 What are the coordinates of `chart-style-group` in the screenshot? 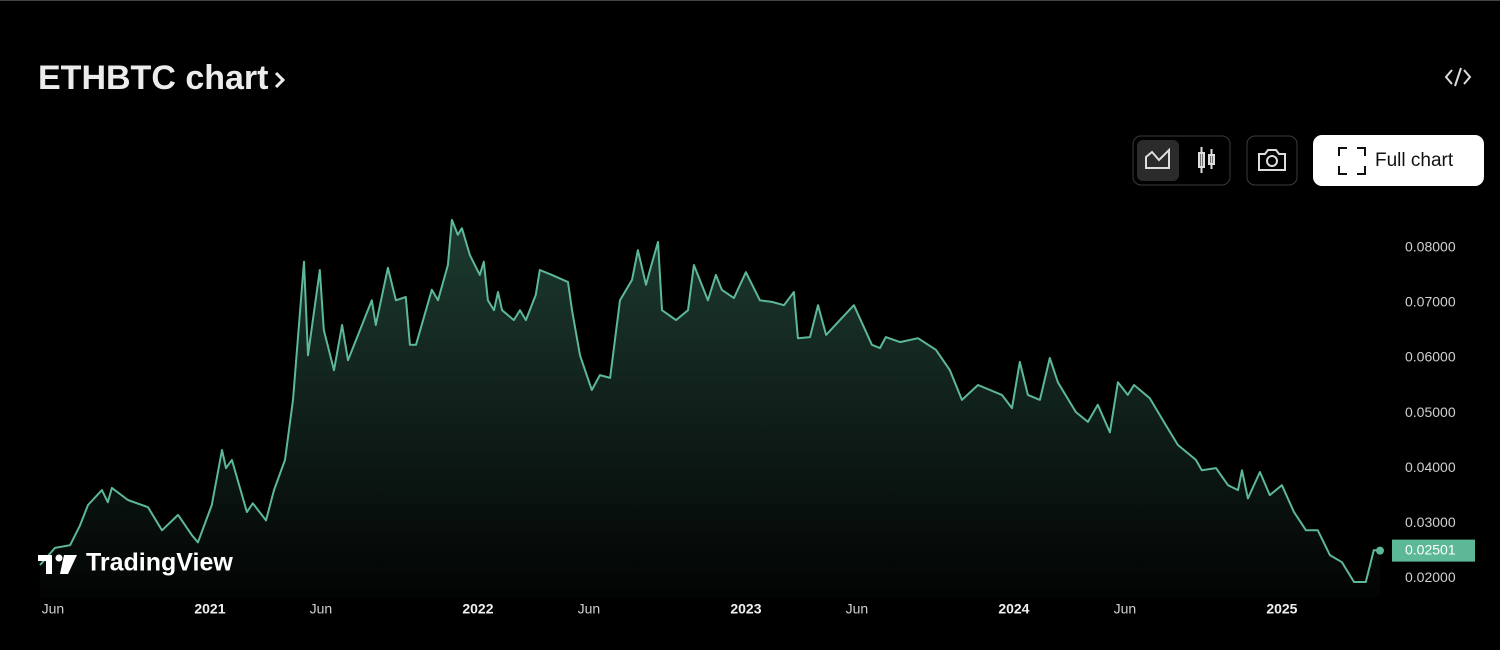 It's located at (1181, 160).